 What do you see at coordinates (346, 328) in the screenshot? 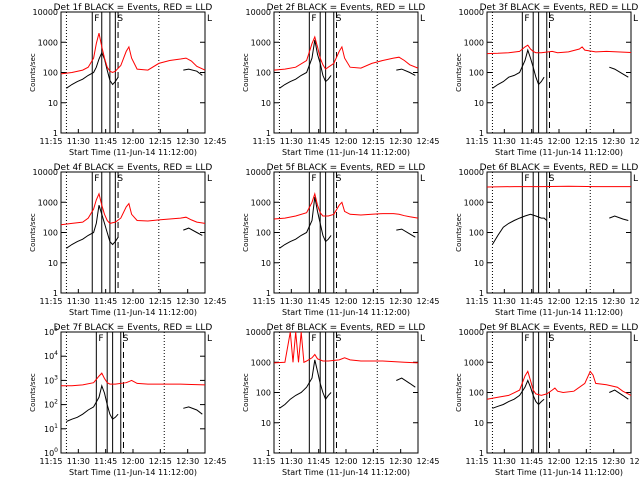
I see `chart-title: Det 8f BLACK = Events, RED = LLD` at bounding box center [346, 328].